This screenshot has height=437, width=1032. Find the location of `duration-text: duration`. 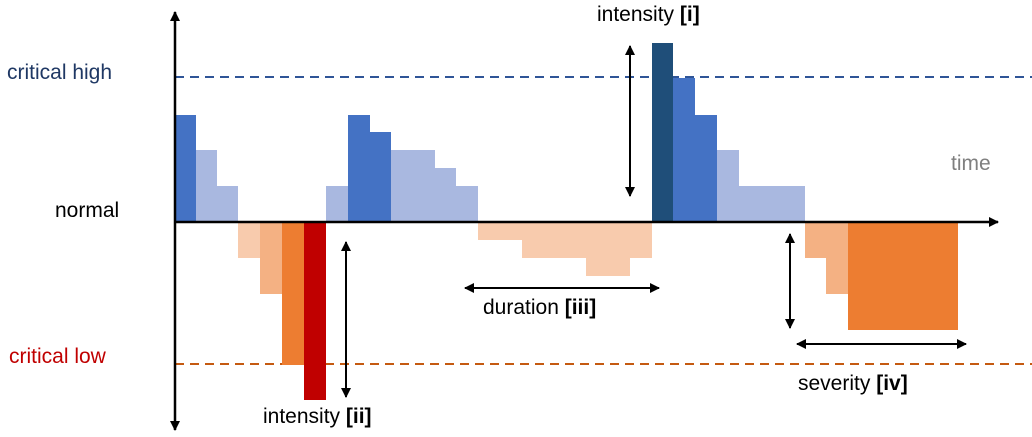

duration-text: duration is located at coordinates (521, 307).